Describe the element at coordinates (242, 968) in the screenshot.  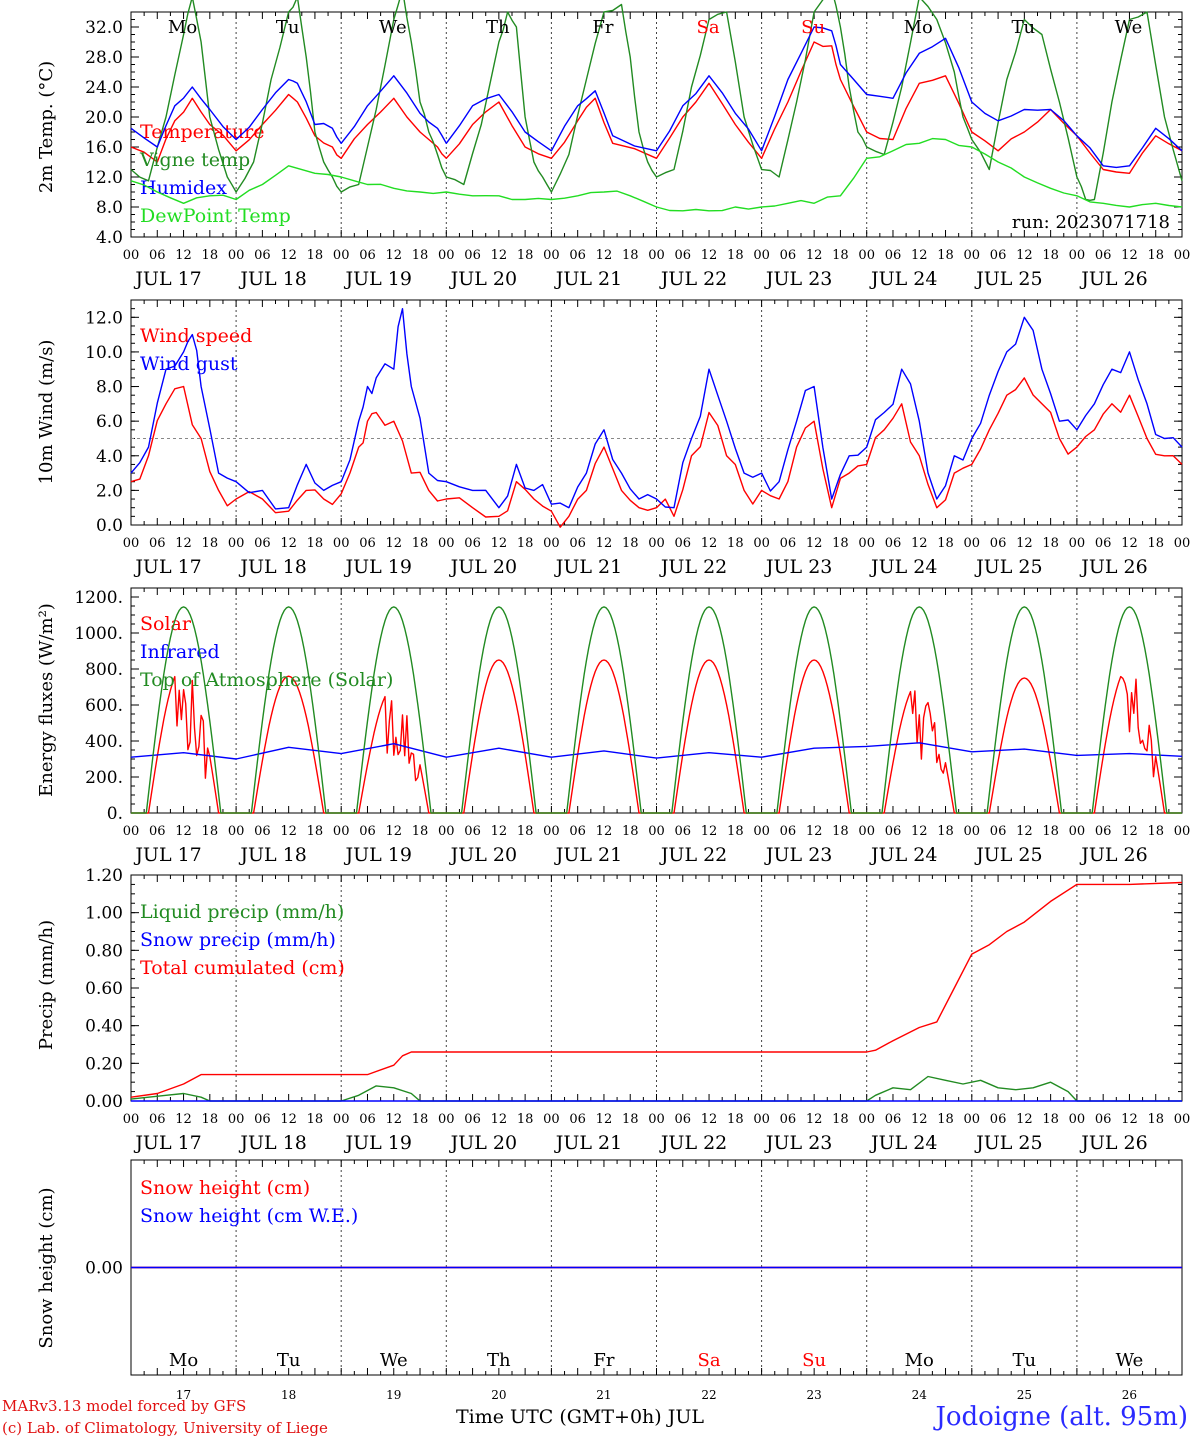
I see `legend-entry: Total cumulated (cm)` at that location.